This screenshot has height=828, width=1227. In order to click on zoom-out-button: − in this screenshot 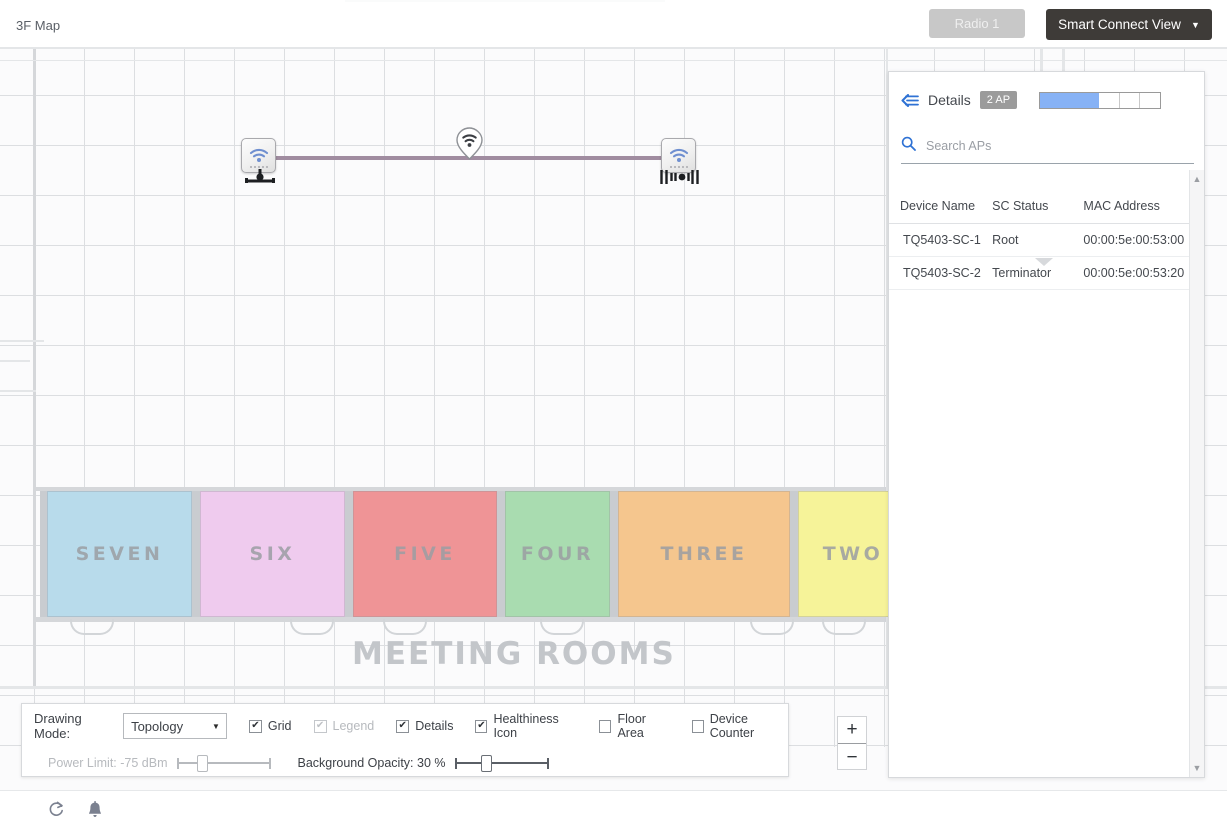, I will do `click(852, 757)`.